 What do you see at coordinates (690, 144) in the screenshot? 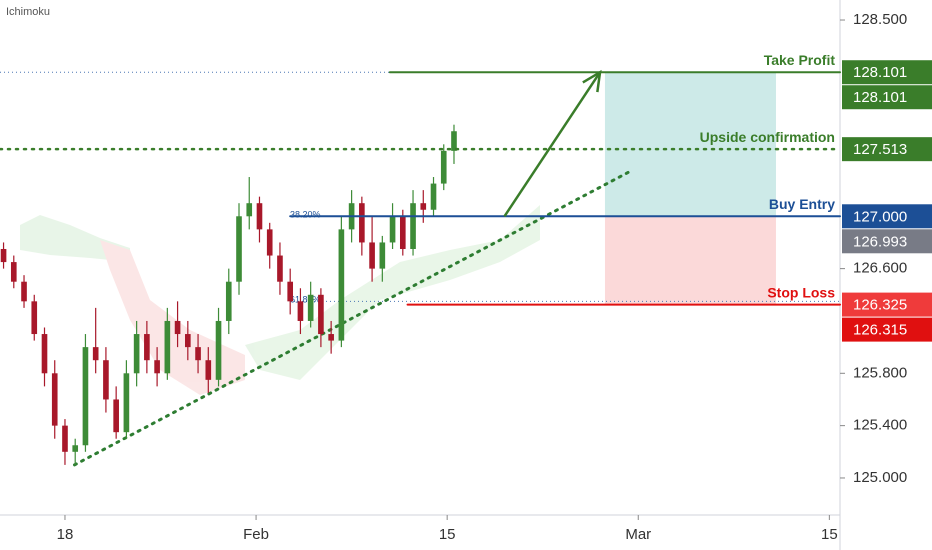
I see `target-zone` at bounding box center [690, 144].